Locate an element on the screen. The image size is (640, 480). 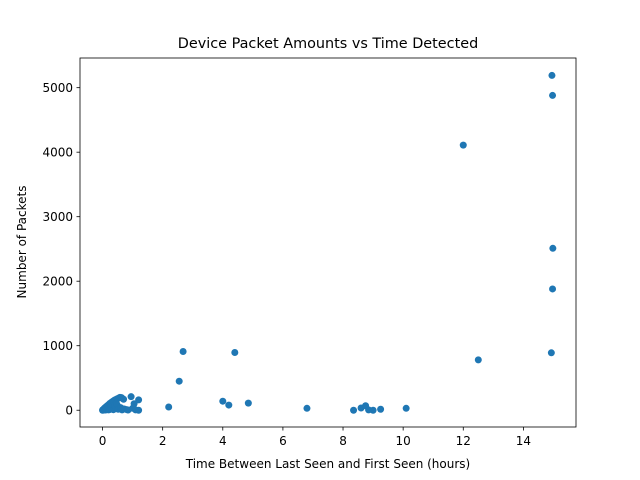
y-tick-label: 3000 is located at coordinates (57, 217).